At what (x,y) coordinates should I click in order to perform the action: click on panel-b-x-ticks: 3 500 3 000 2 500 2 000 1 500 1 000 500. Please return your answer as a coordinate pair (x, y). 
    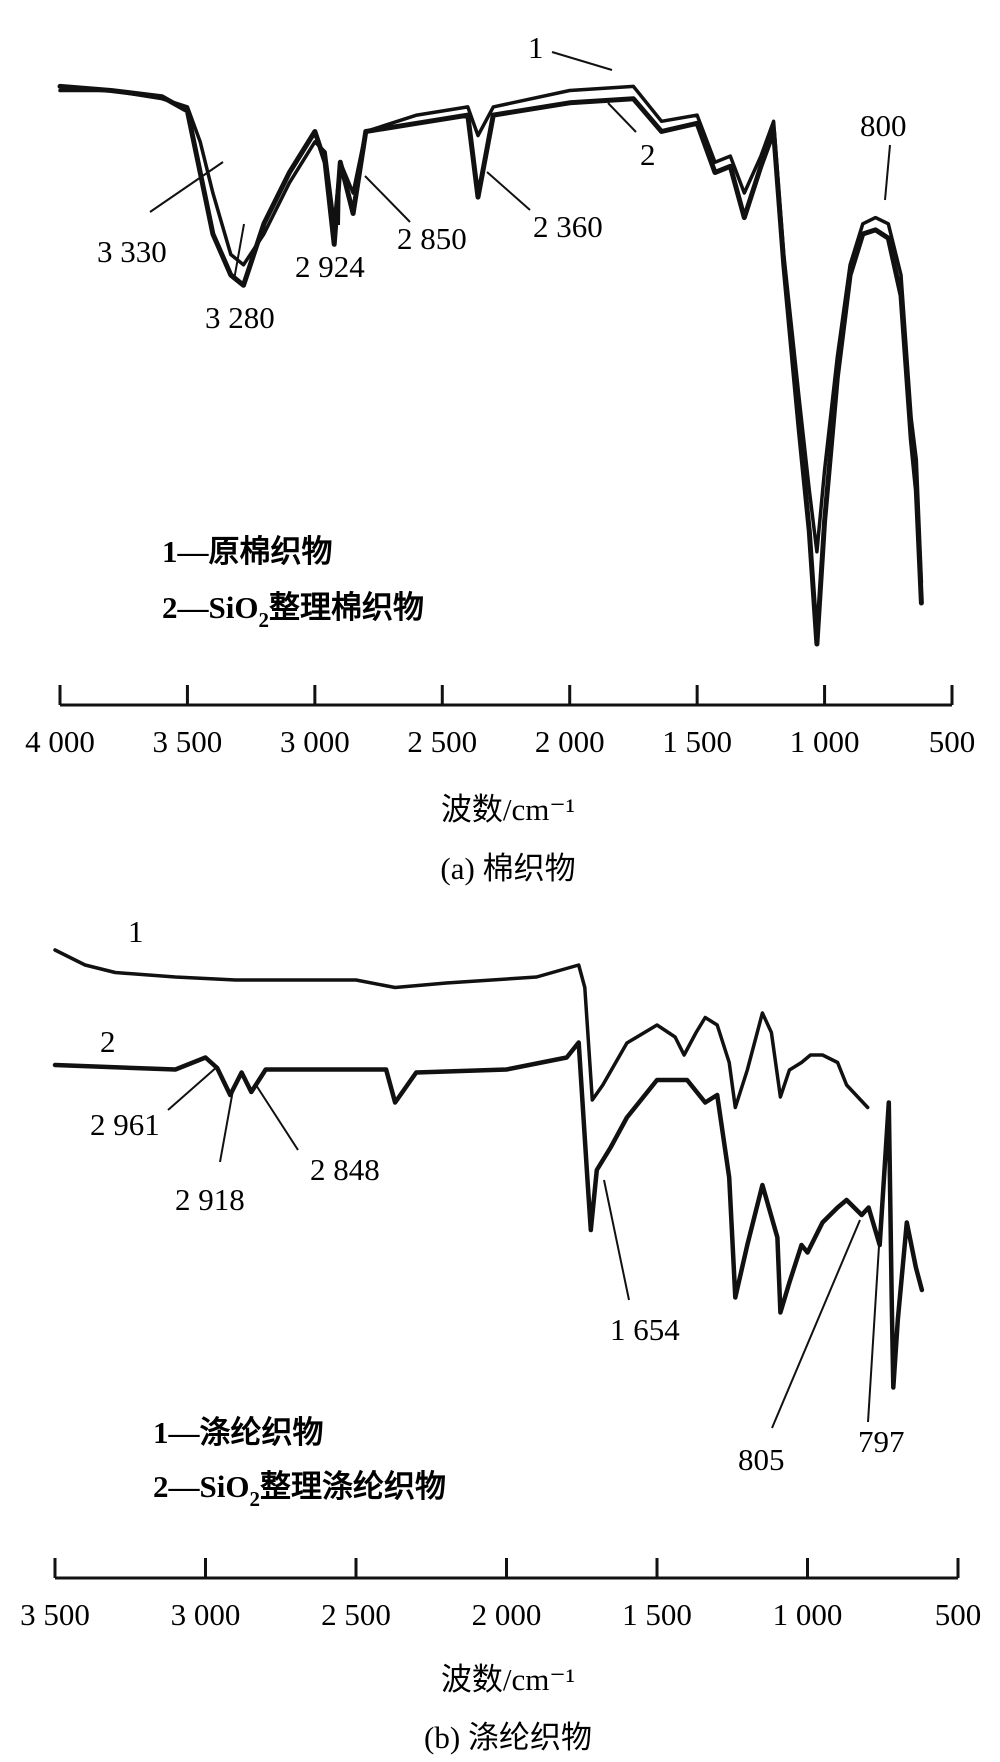
    Looking at the image, I should click on (500, 1595).